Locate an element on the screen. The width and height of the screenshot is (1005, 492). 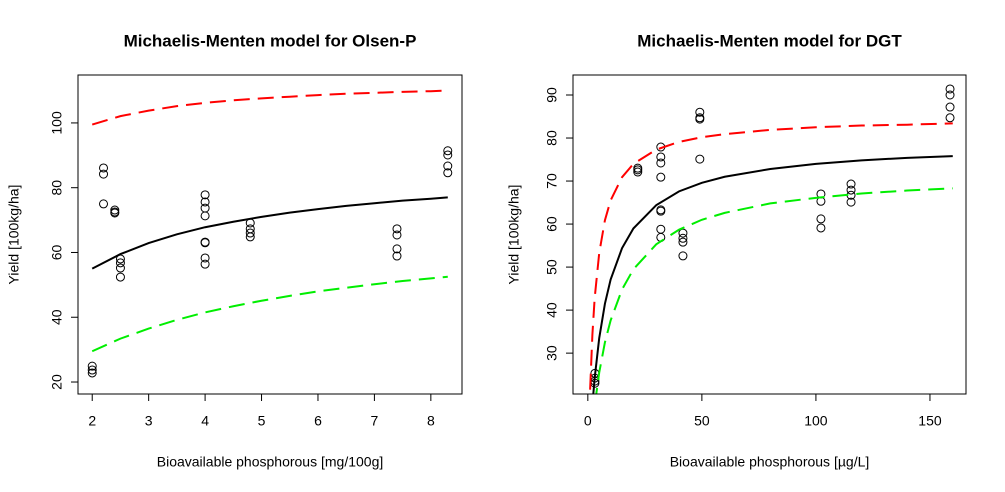
chart-title: Michaelis-Menten model for DGT is located at coordinates (769, 40).